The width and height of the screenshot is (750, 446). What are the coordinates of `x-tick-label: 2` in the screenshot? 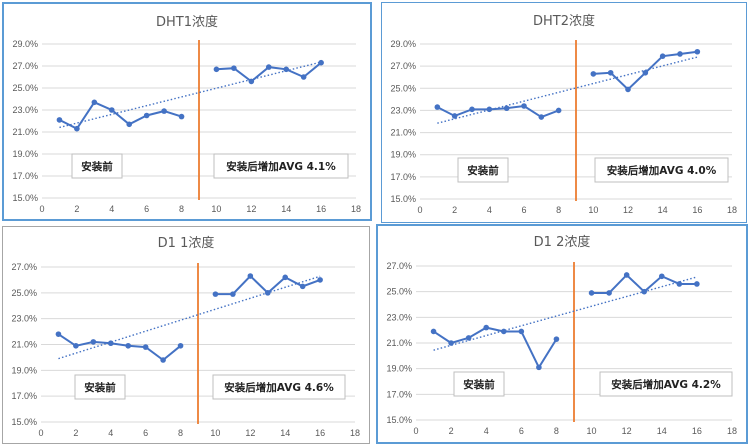 It's located at (451, 431).